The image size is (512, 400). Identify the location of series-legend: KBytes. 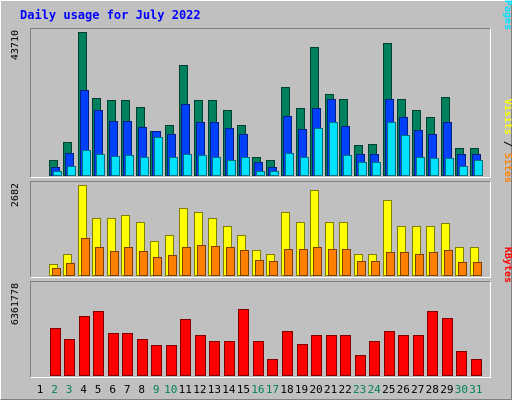
(507, 265).